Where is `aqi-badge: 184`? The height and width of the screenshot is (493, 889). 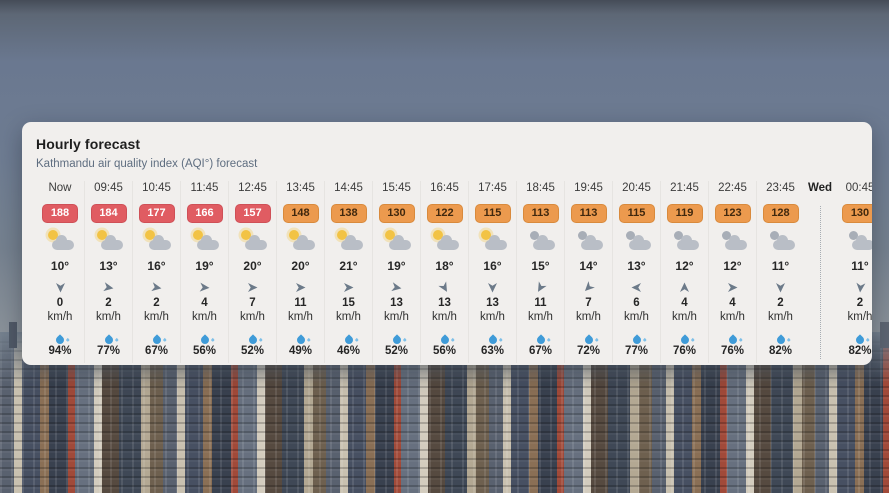 aqi-badge: 184 is located at coordinates (108, 213).